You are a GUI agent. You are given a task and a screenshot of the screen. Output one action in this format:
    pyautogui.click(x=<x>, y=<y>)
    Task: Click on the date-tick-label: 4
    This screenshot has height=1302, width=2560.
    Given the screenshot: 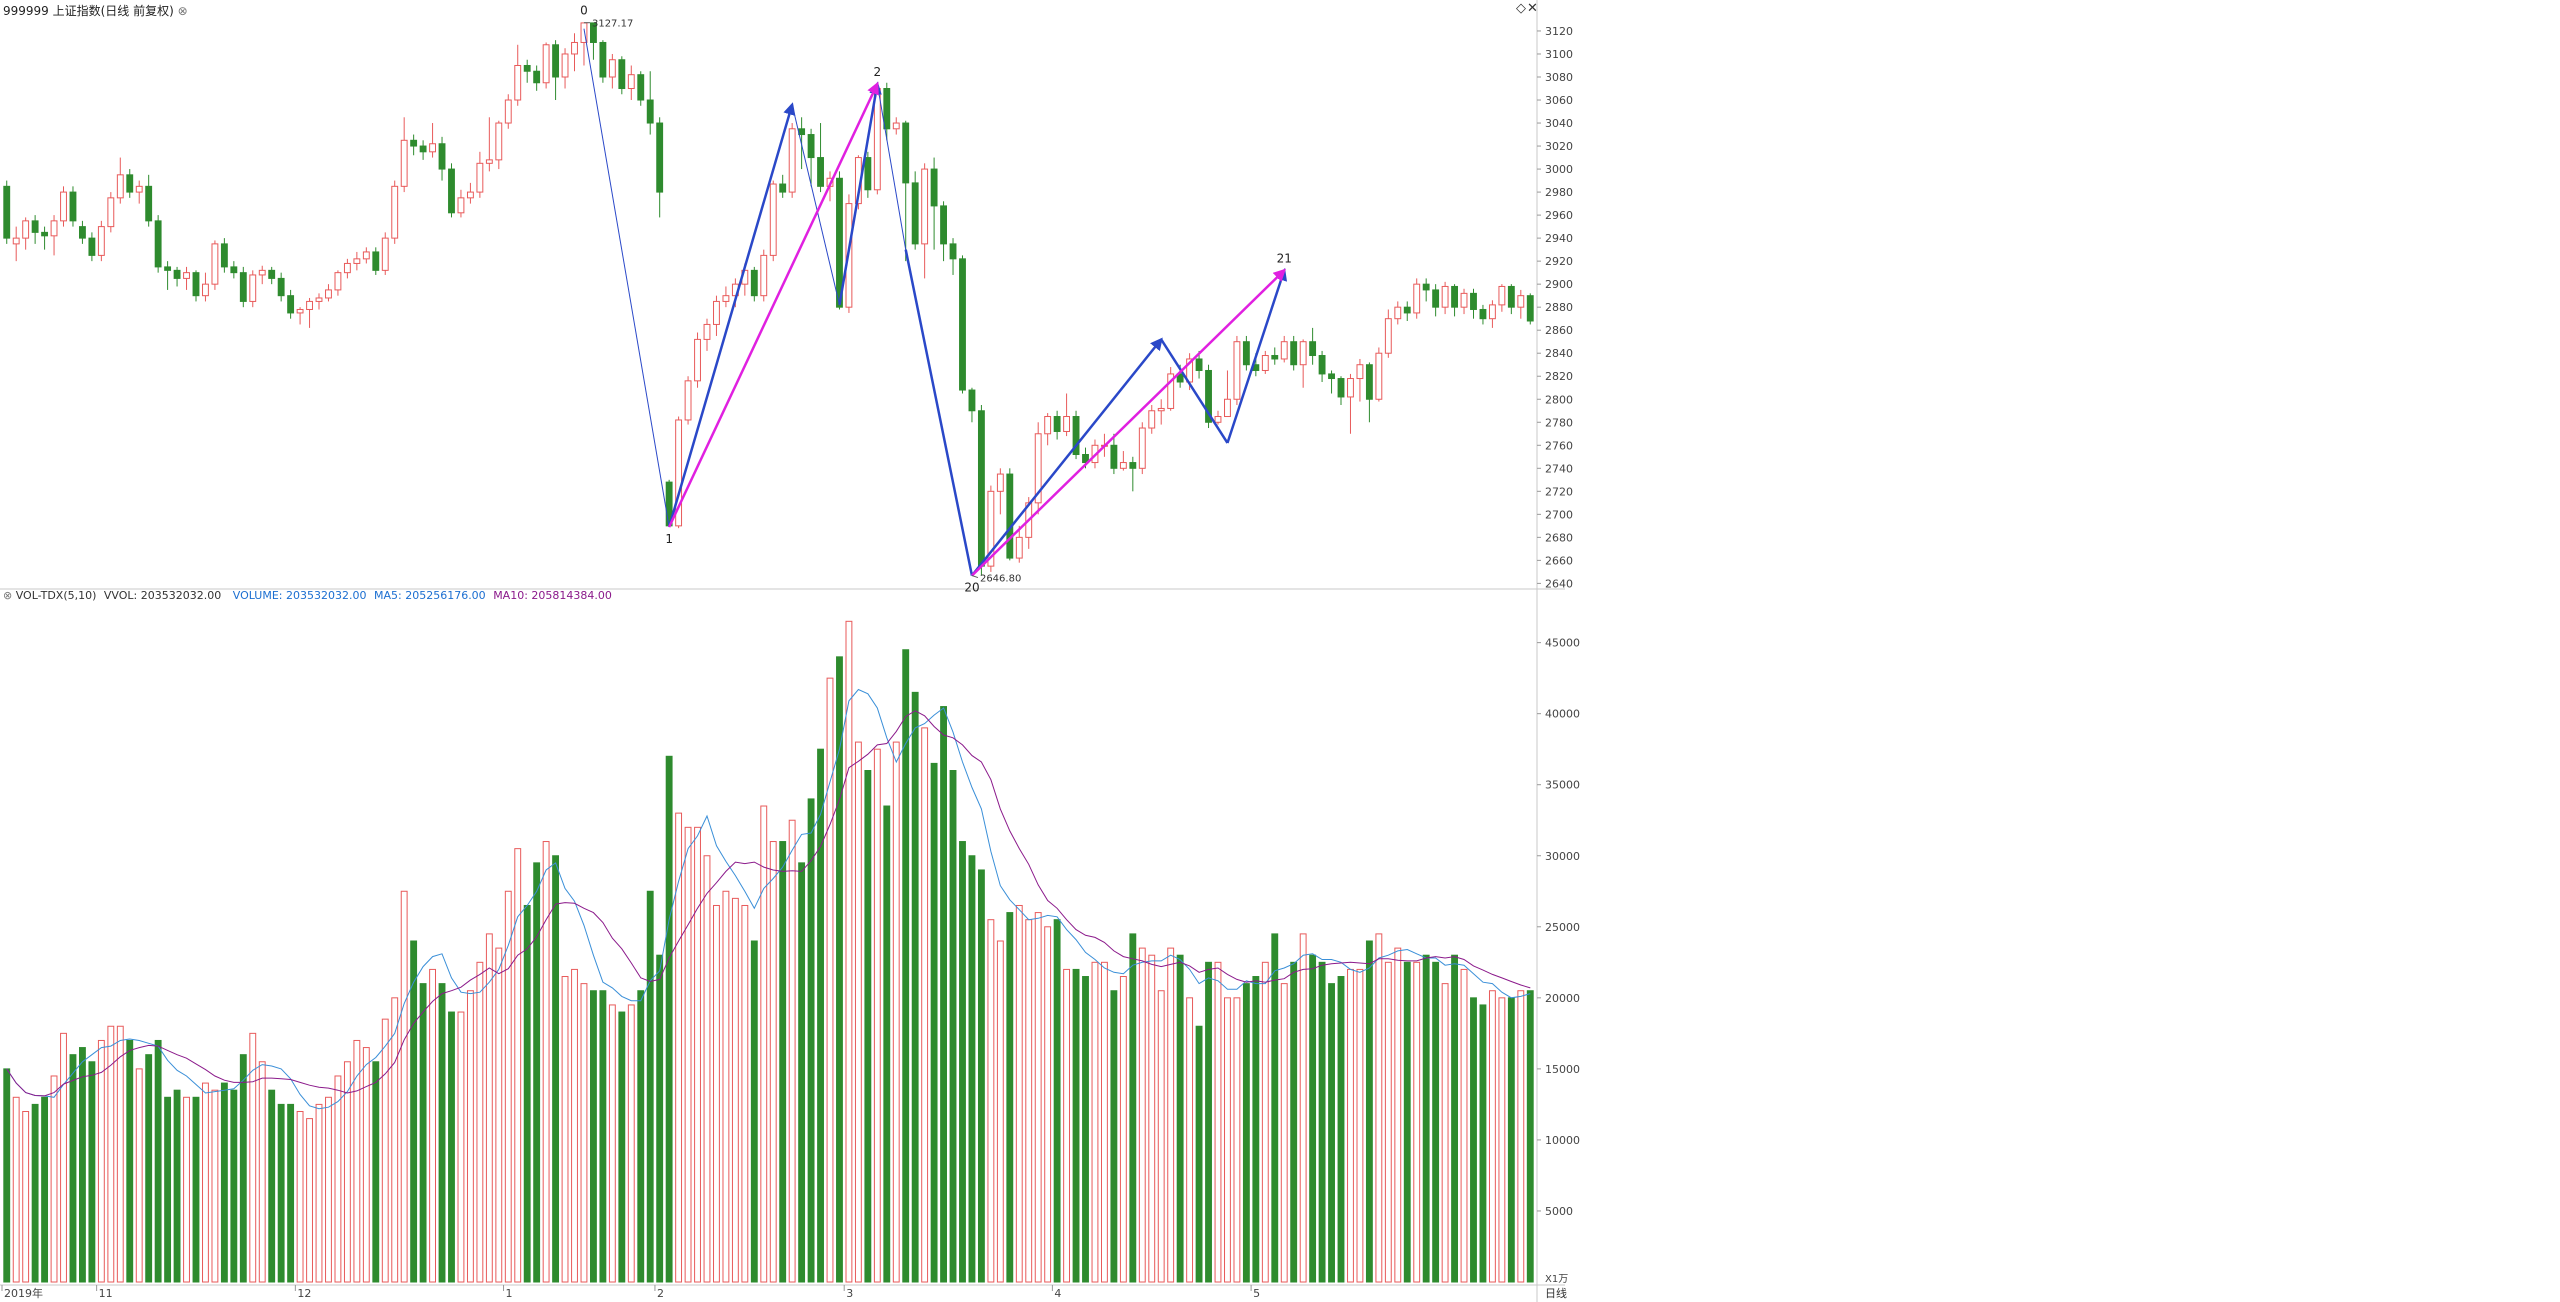 What is the action you would take?
    pyautogui.click(x=1057, y=1293)
    